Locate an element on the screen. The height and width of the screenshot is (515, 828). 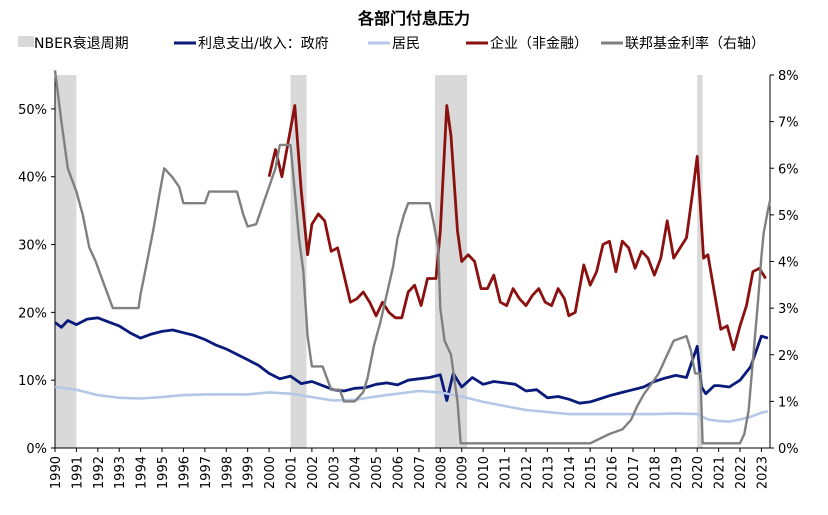
legend-label: NBER衰退周期 is located at coordinates (81, 43).